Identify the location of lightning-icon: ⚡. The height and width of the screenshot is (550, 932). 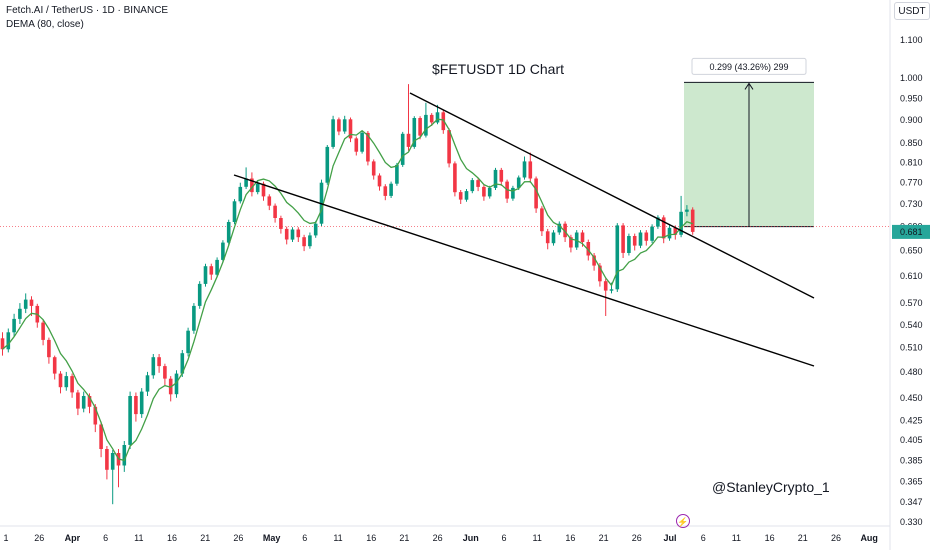
(683, 521).